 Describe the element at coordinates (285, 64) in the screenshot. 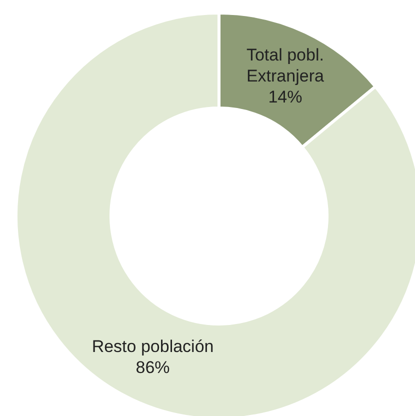

I see `slice-label: Total pobl. Extranjera` at that location.